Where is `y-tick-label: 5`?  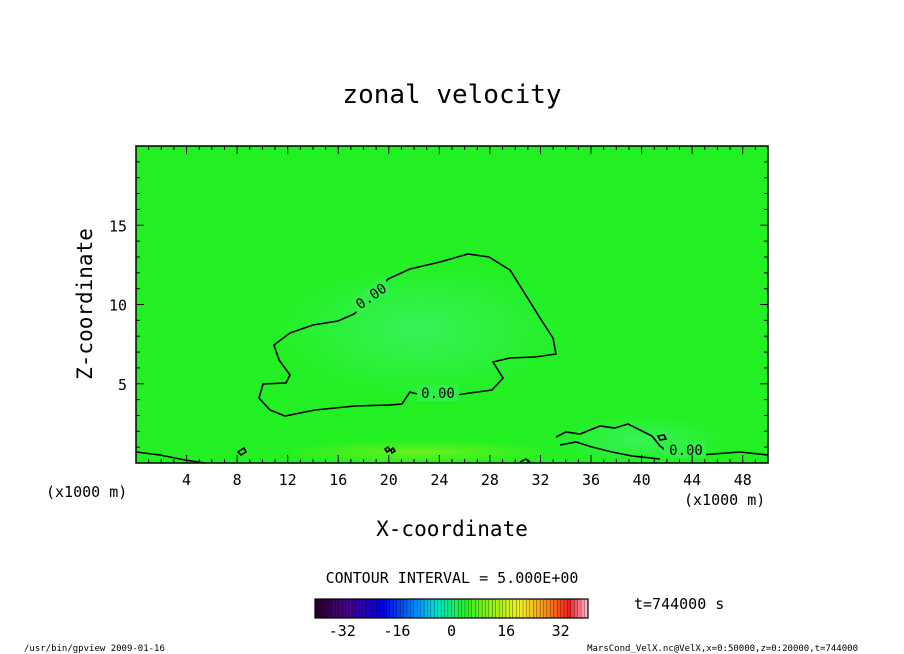 y-tick-label: 5 is located at coordinates (122, 385).